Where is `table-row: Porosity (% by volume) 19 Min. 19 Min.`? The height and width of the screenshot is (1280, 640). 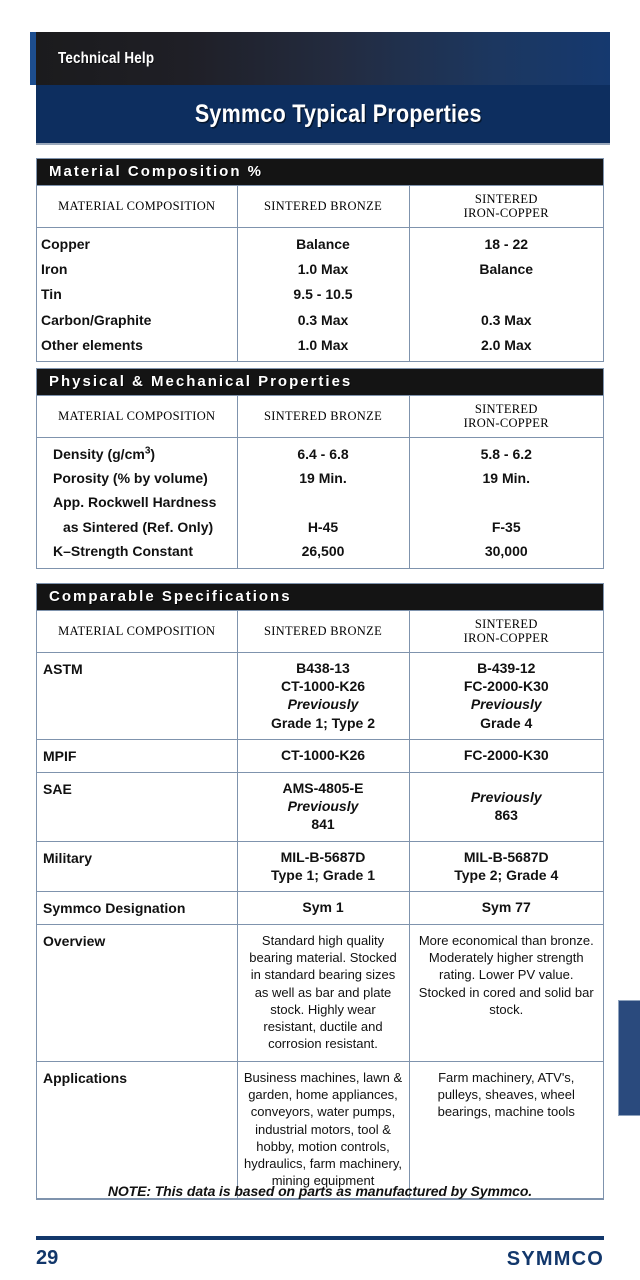 table-row: Porosity (% by volume) 19 Min. 19 Min. is located at coordinates (320, 478).